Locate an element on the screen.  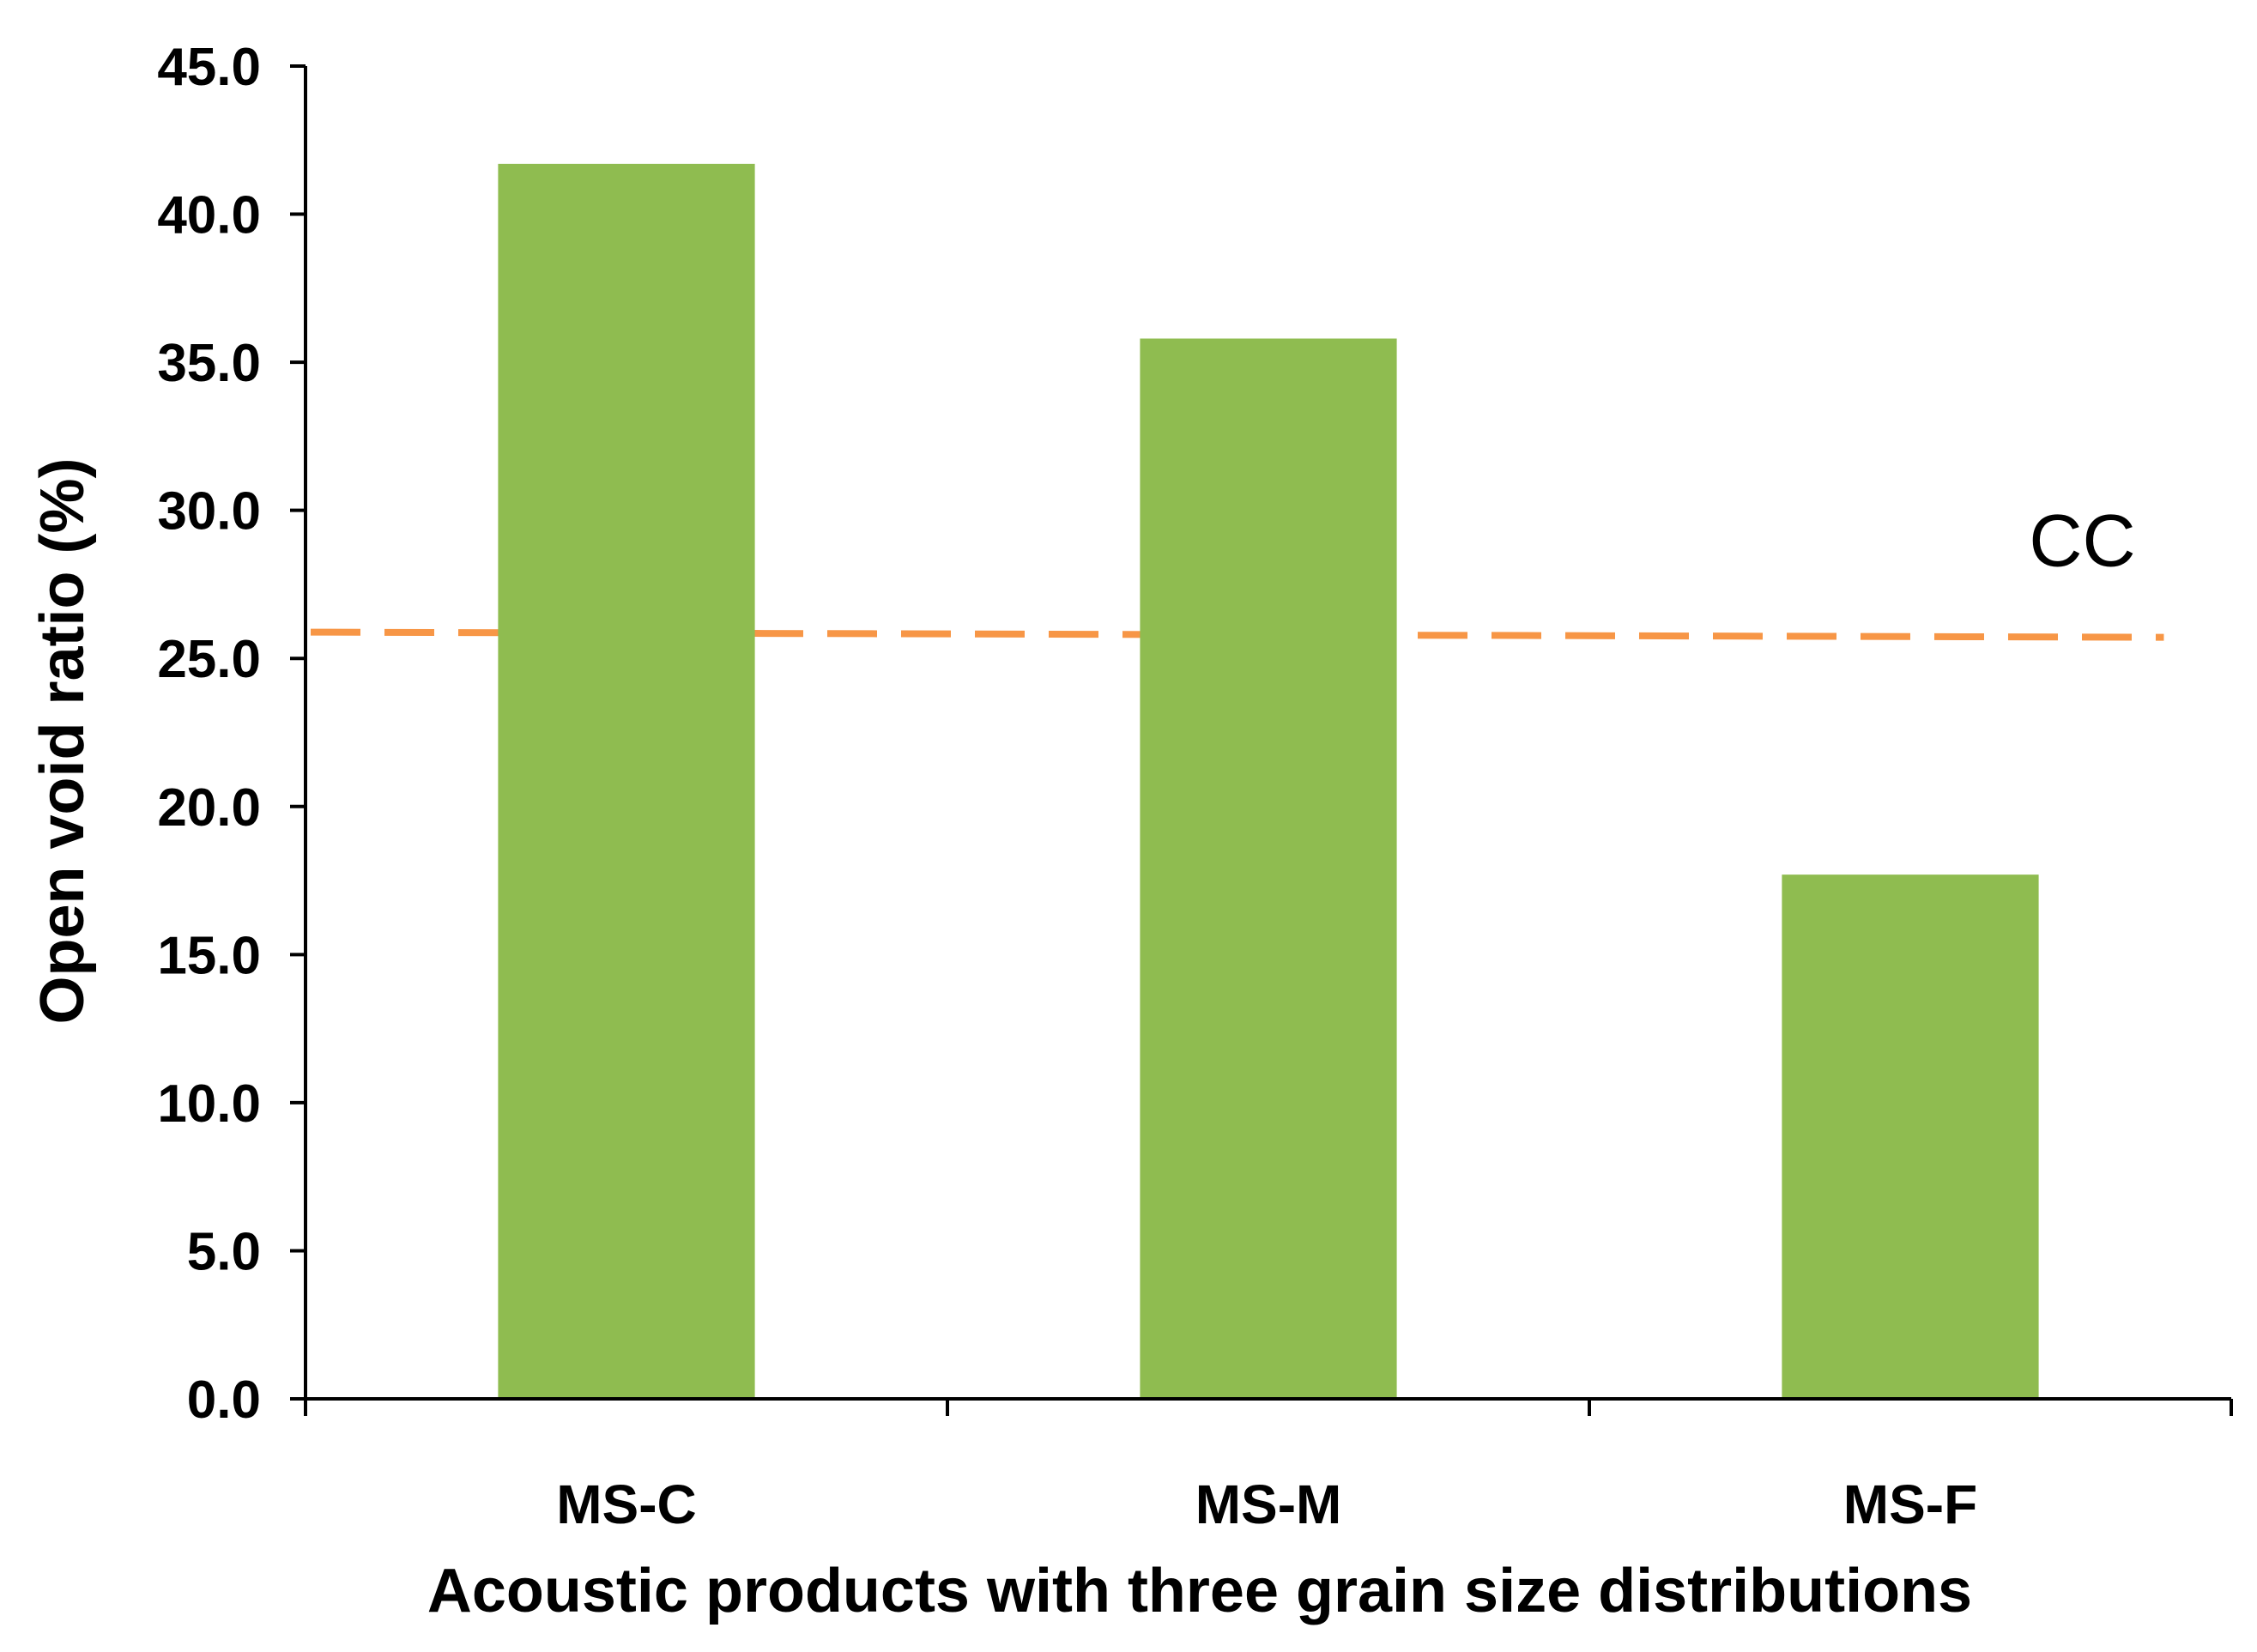
reference-line-label: CC is located at coordinates (2082, 541).